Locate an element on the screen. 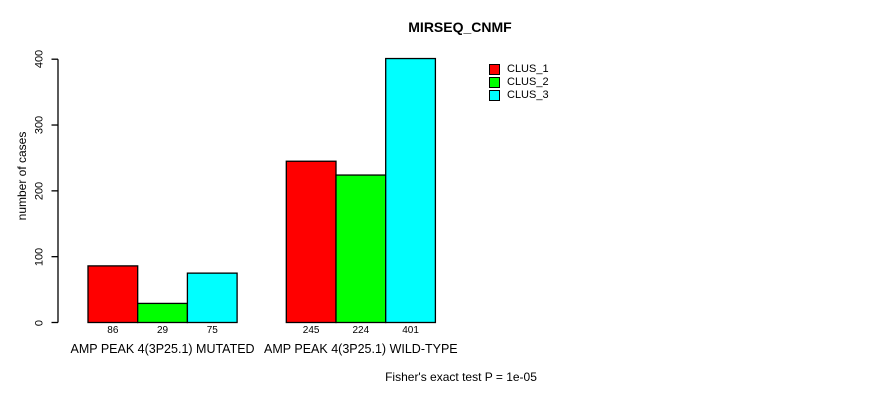 This screenshot has height=400, width=890. bar-value-label: 86 is located at coordinates (113, 330).